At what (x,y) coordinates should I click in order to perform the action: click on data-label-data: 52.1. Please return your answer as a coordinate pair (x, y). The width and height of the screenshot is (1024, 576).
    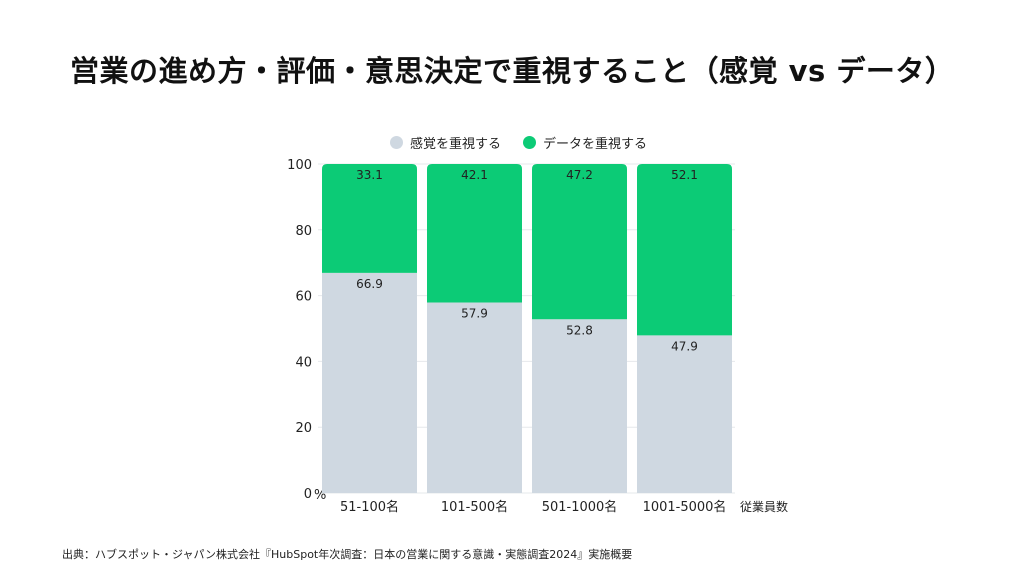
    Looking at the image, I should click on (684, 175).